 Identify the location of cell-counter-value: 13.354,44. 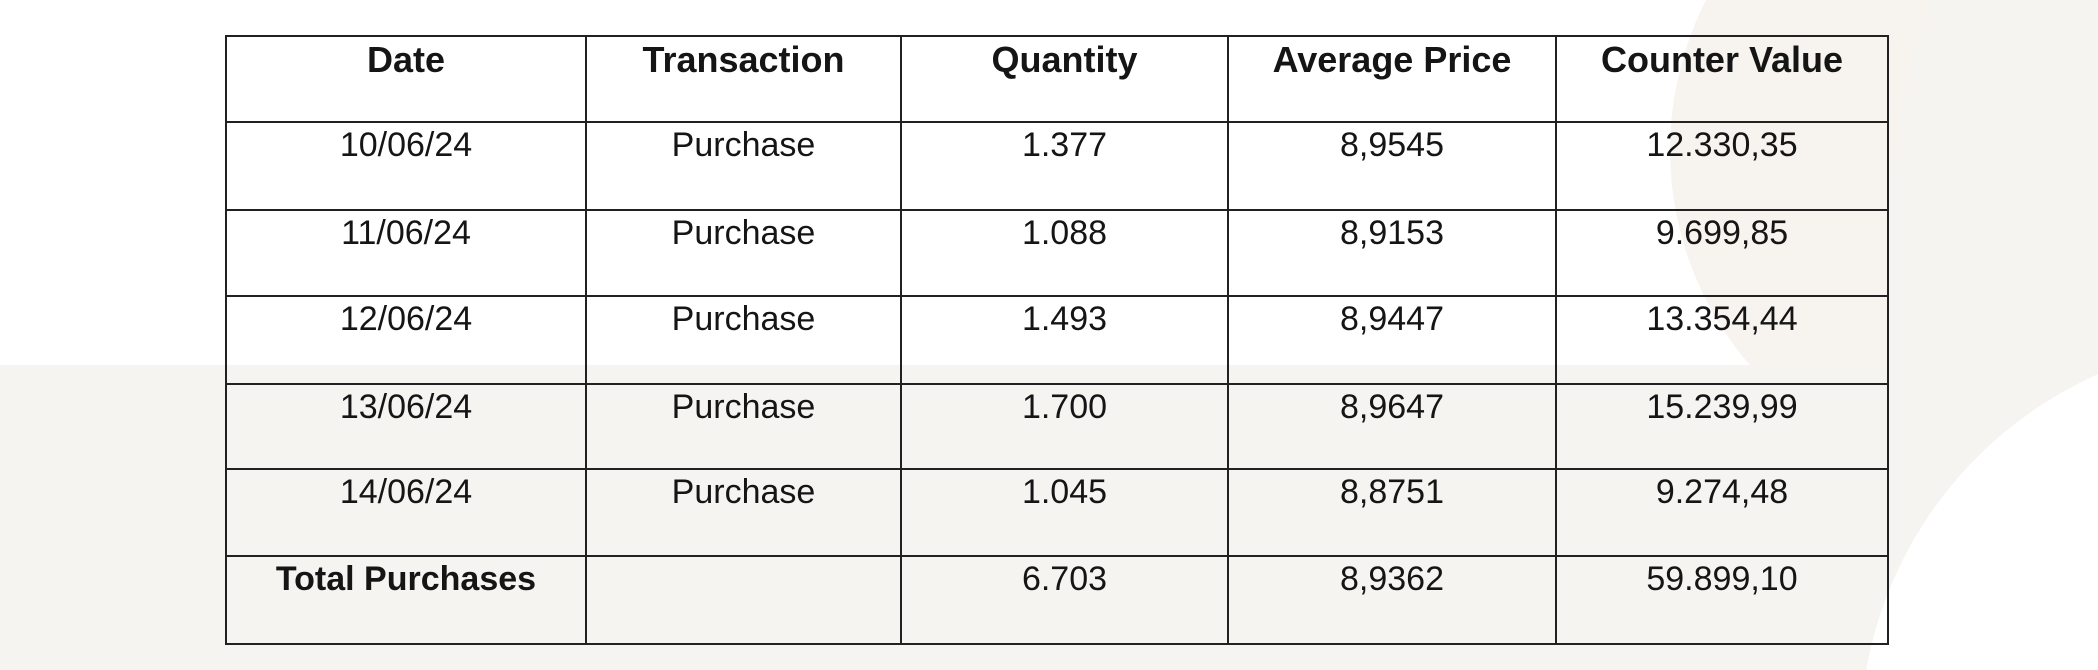
(1722, 340).